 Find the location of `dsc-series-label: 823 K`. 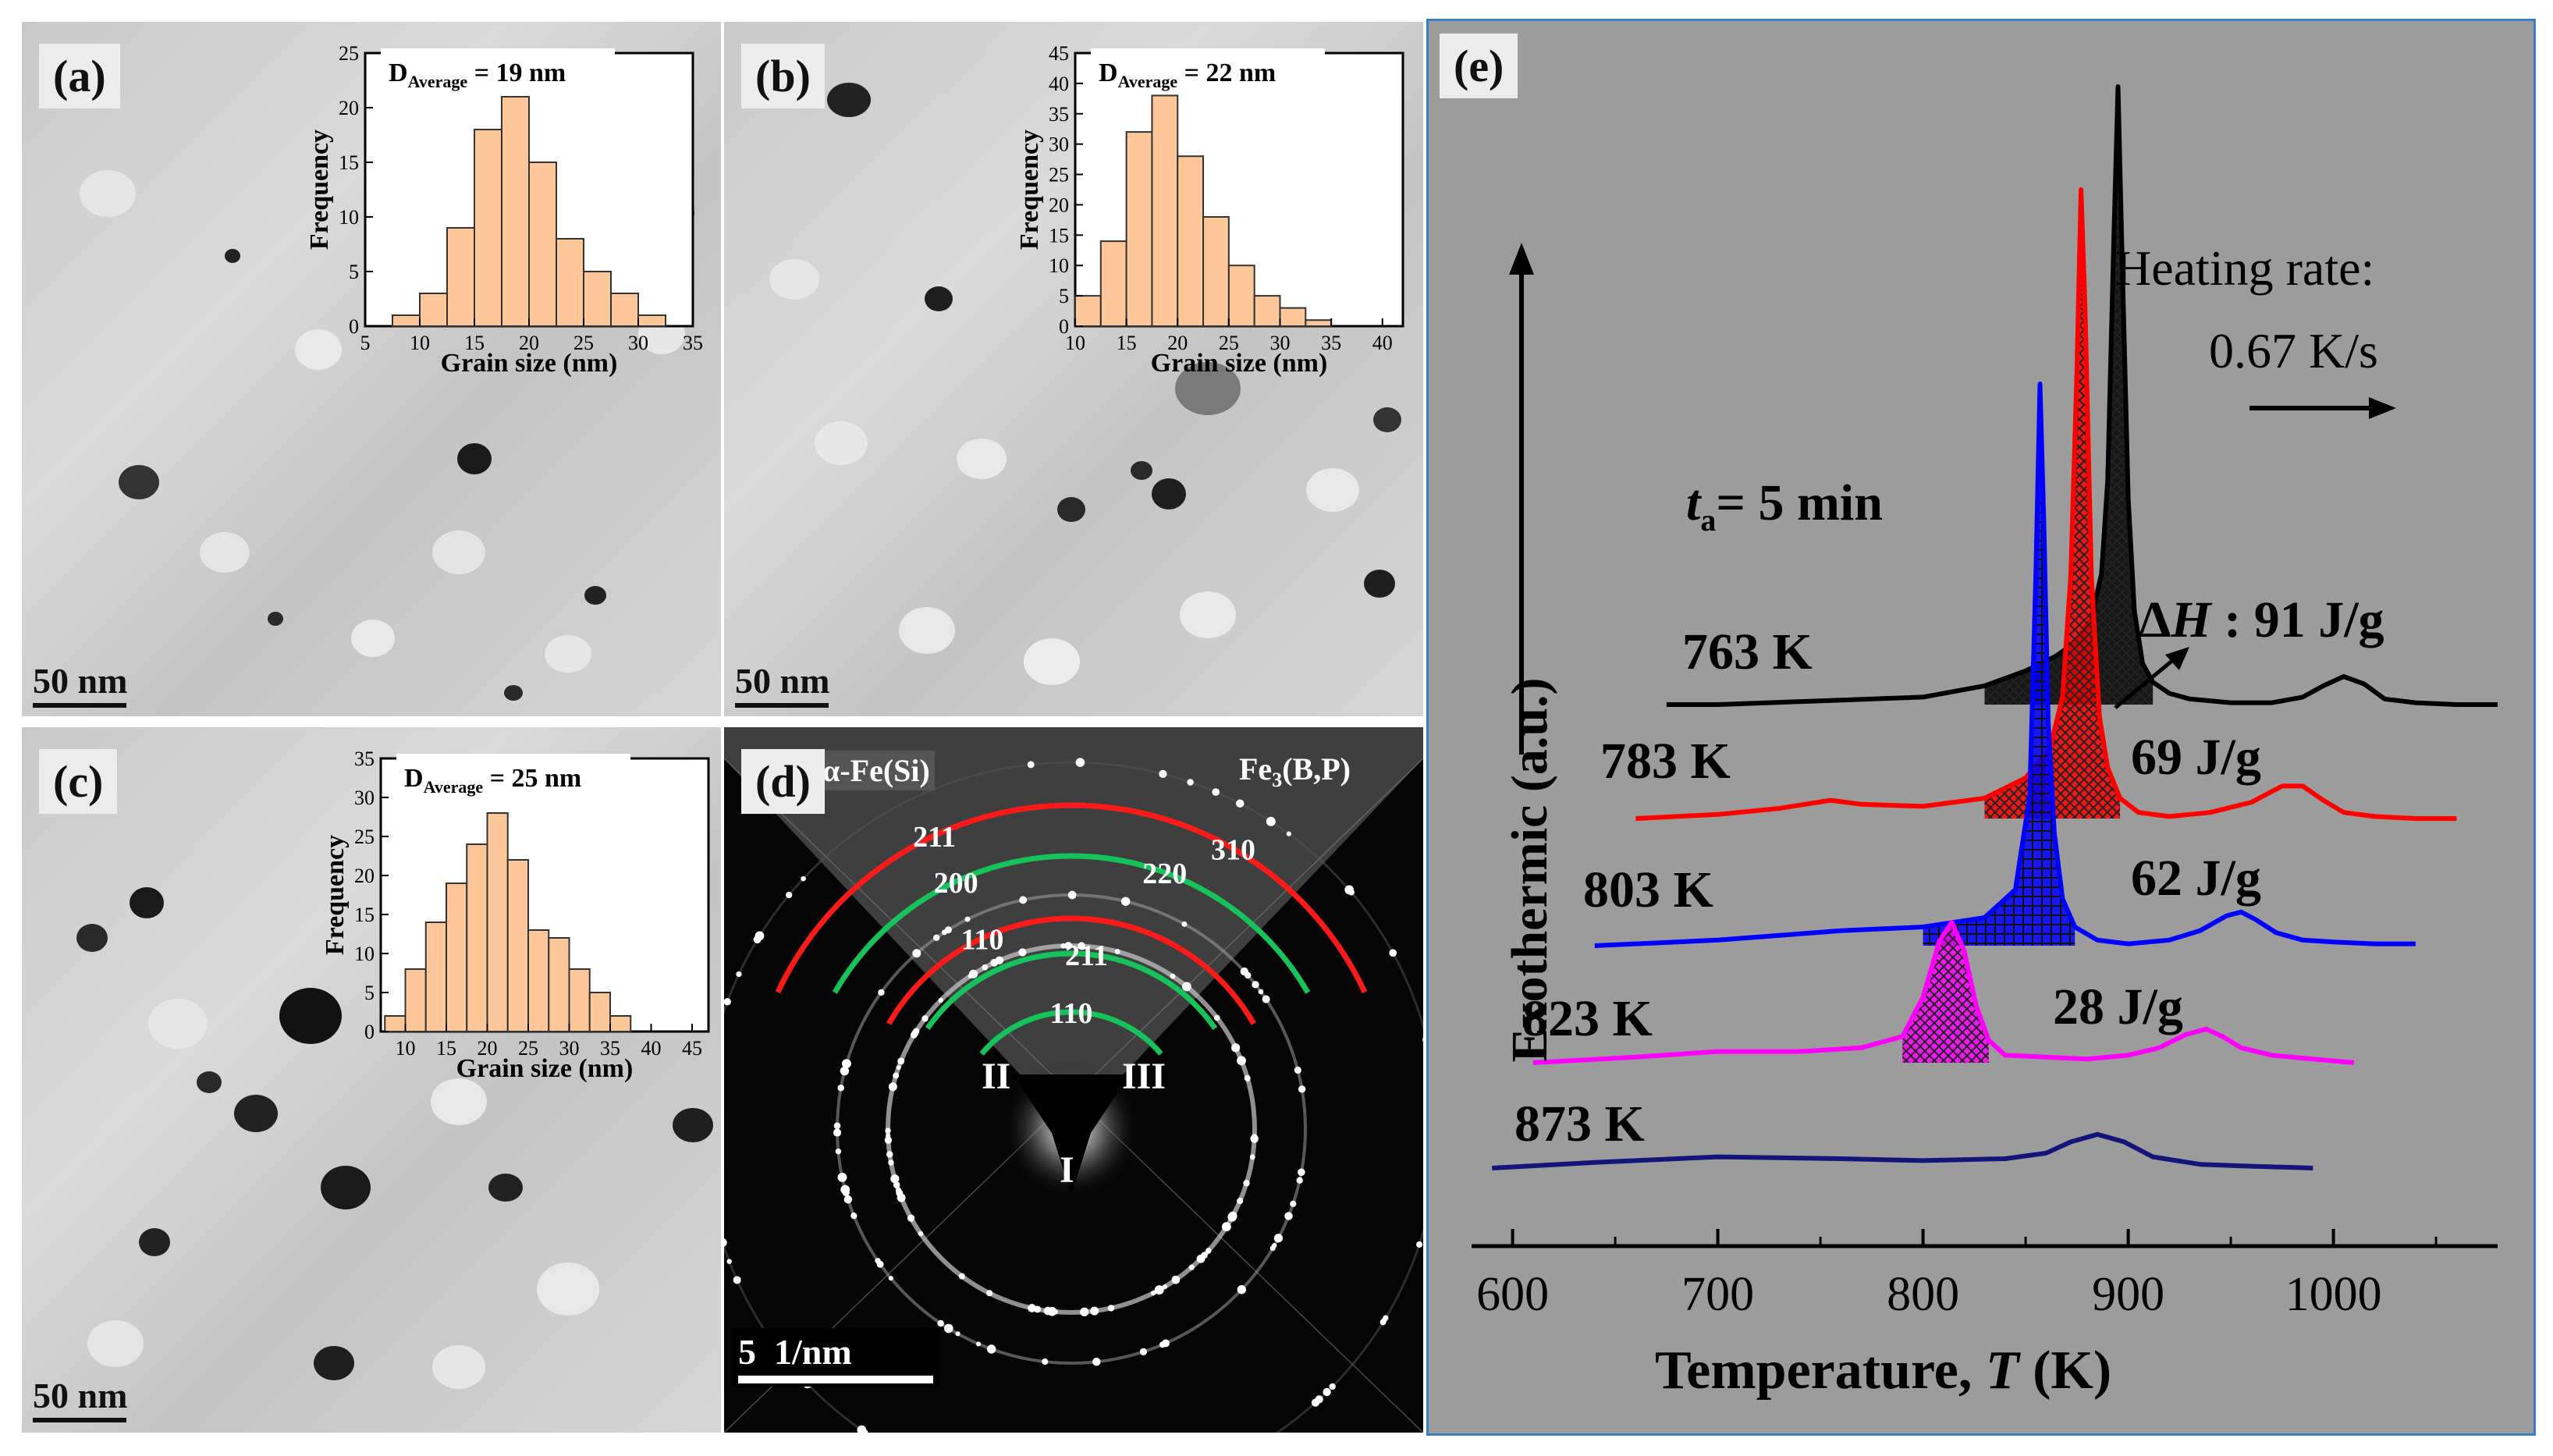

dsc-series-label: 823 K is located at coordinates (1587, 1019).